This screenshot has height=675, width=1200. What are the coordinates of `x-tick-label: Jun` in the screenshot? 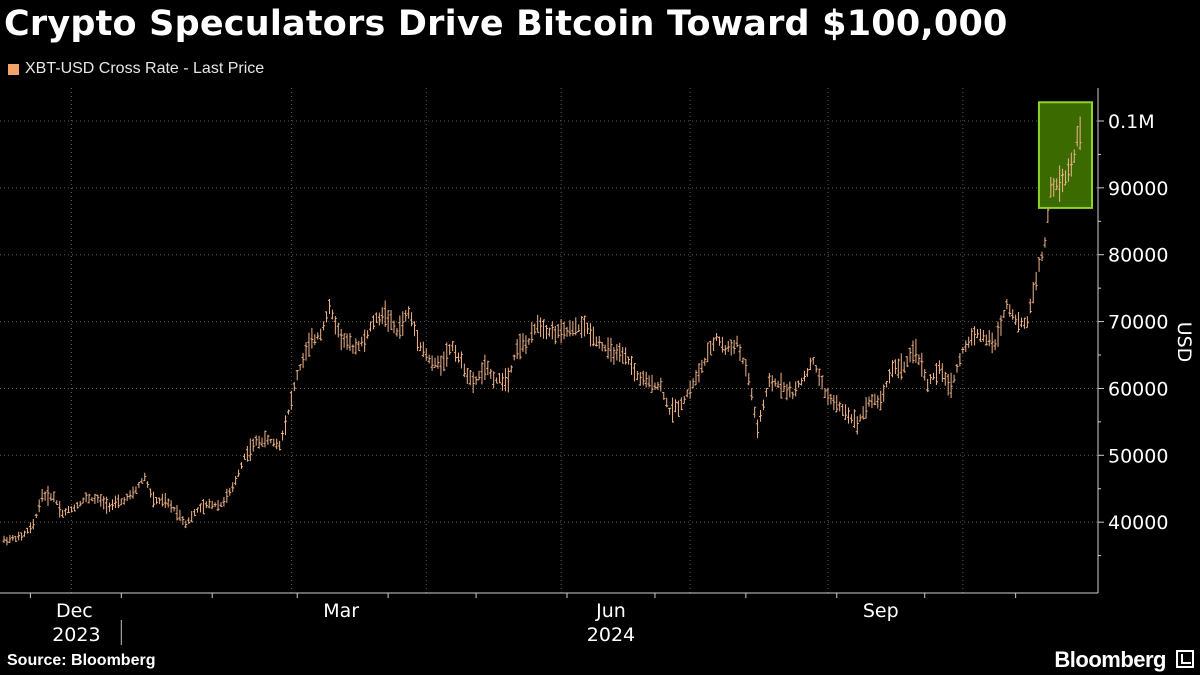 It's located at (610, 611).